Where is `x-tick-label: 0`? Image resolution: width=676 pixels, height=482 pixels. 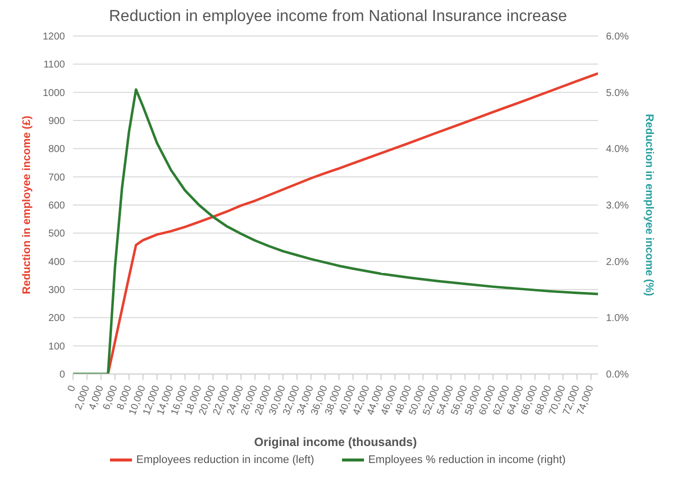 x-tick-label: 0 is located at coordinates (72, 389).